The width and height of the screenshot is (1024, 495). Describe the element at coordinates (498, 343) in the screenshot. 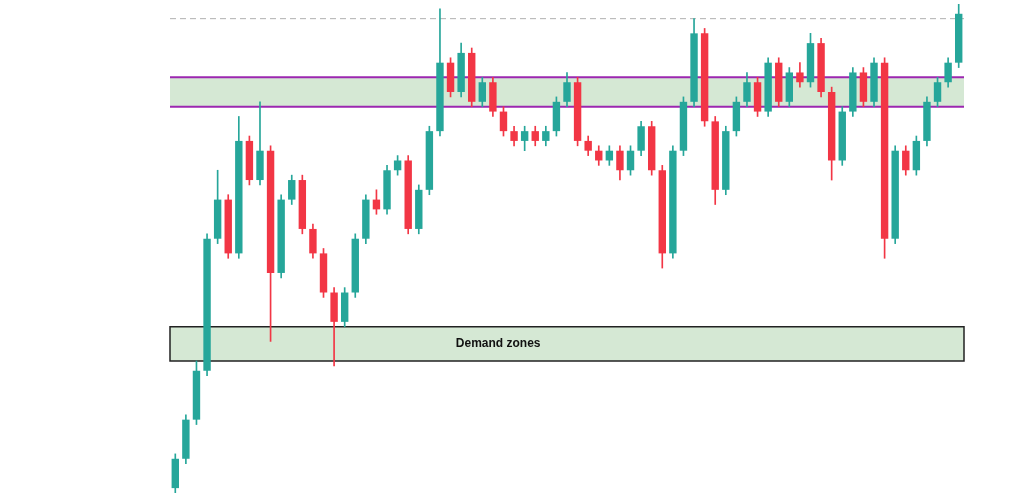

I see `band-label: Demand zones` at that location.